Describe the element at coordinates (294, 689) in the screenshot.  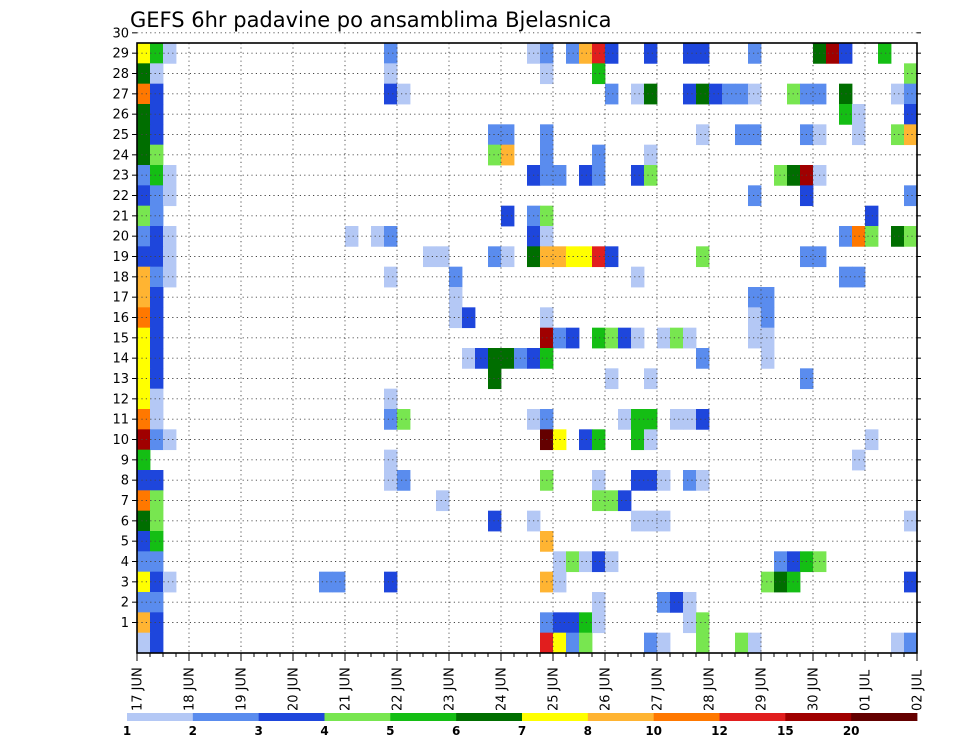
I see `x-tick-label: 20 JUN` at that location.